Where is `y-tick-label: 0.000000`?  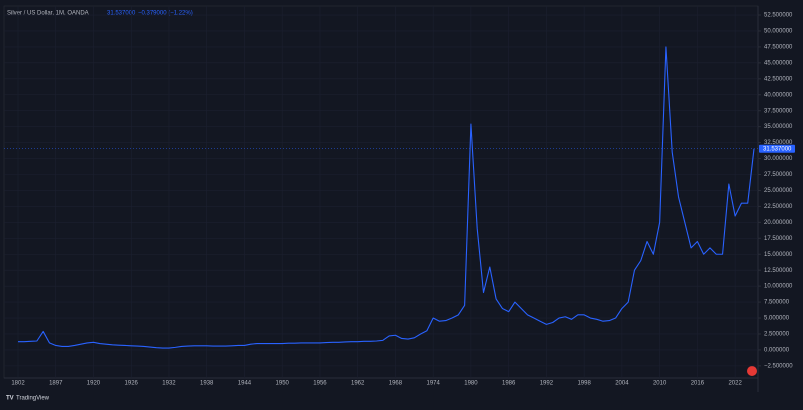 y-tick-label: 0.000000 is located at coordinates (777, 351).